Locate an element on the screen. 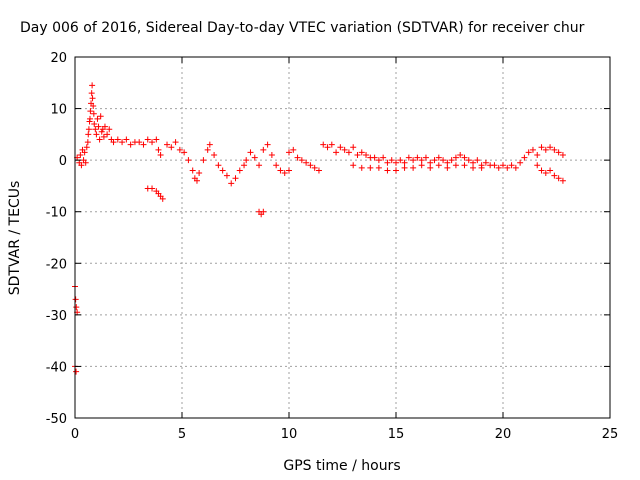 The width and height of the screenshot is (640, 480). y-tick-label: 0 is located at coordinates (63, 161).